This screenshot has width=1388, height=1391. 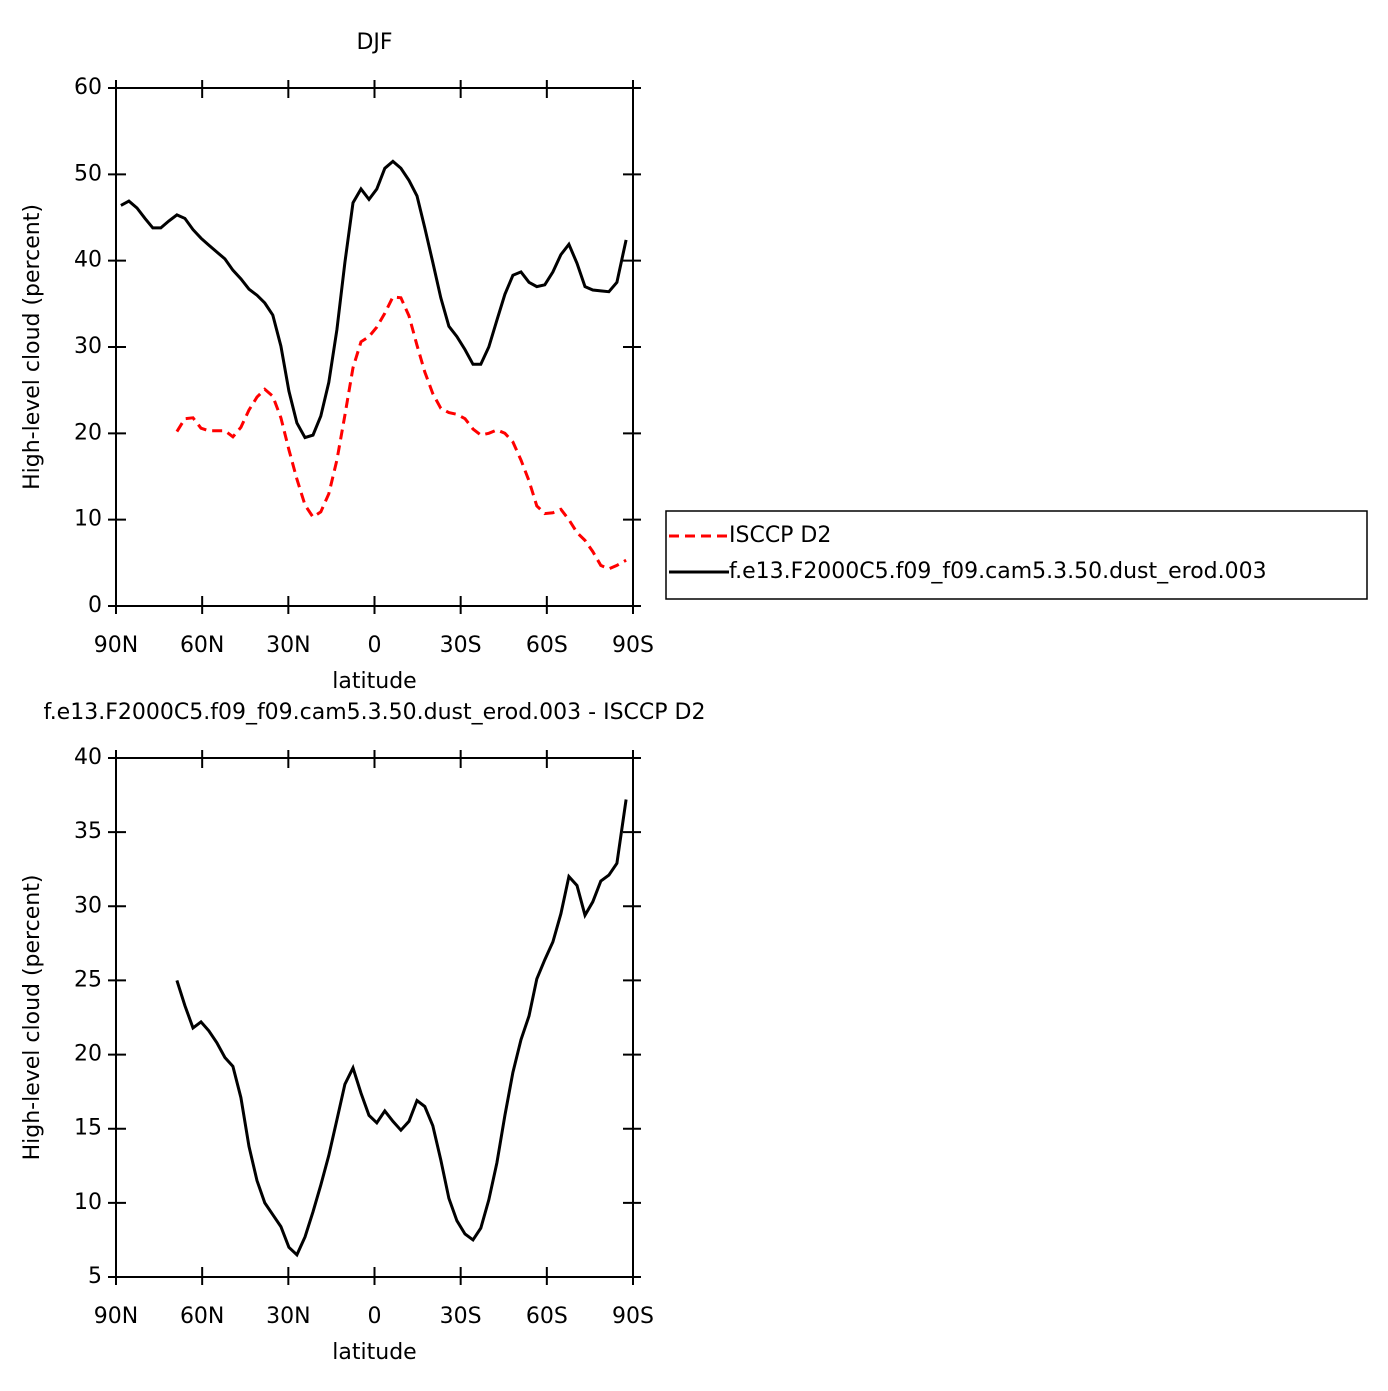 I want to click on chart-title: DJF, so click(x=374, y=42).